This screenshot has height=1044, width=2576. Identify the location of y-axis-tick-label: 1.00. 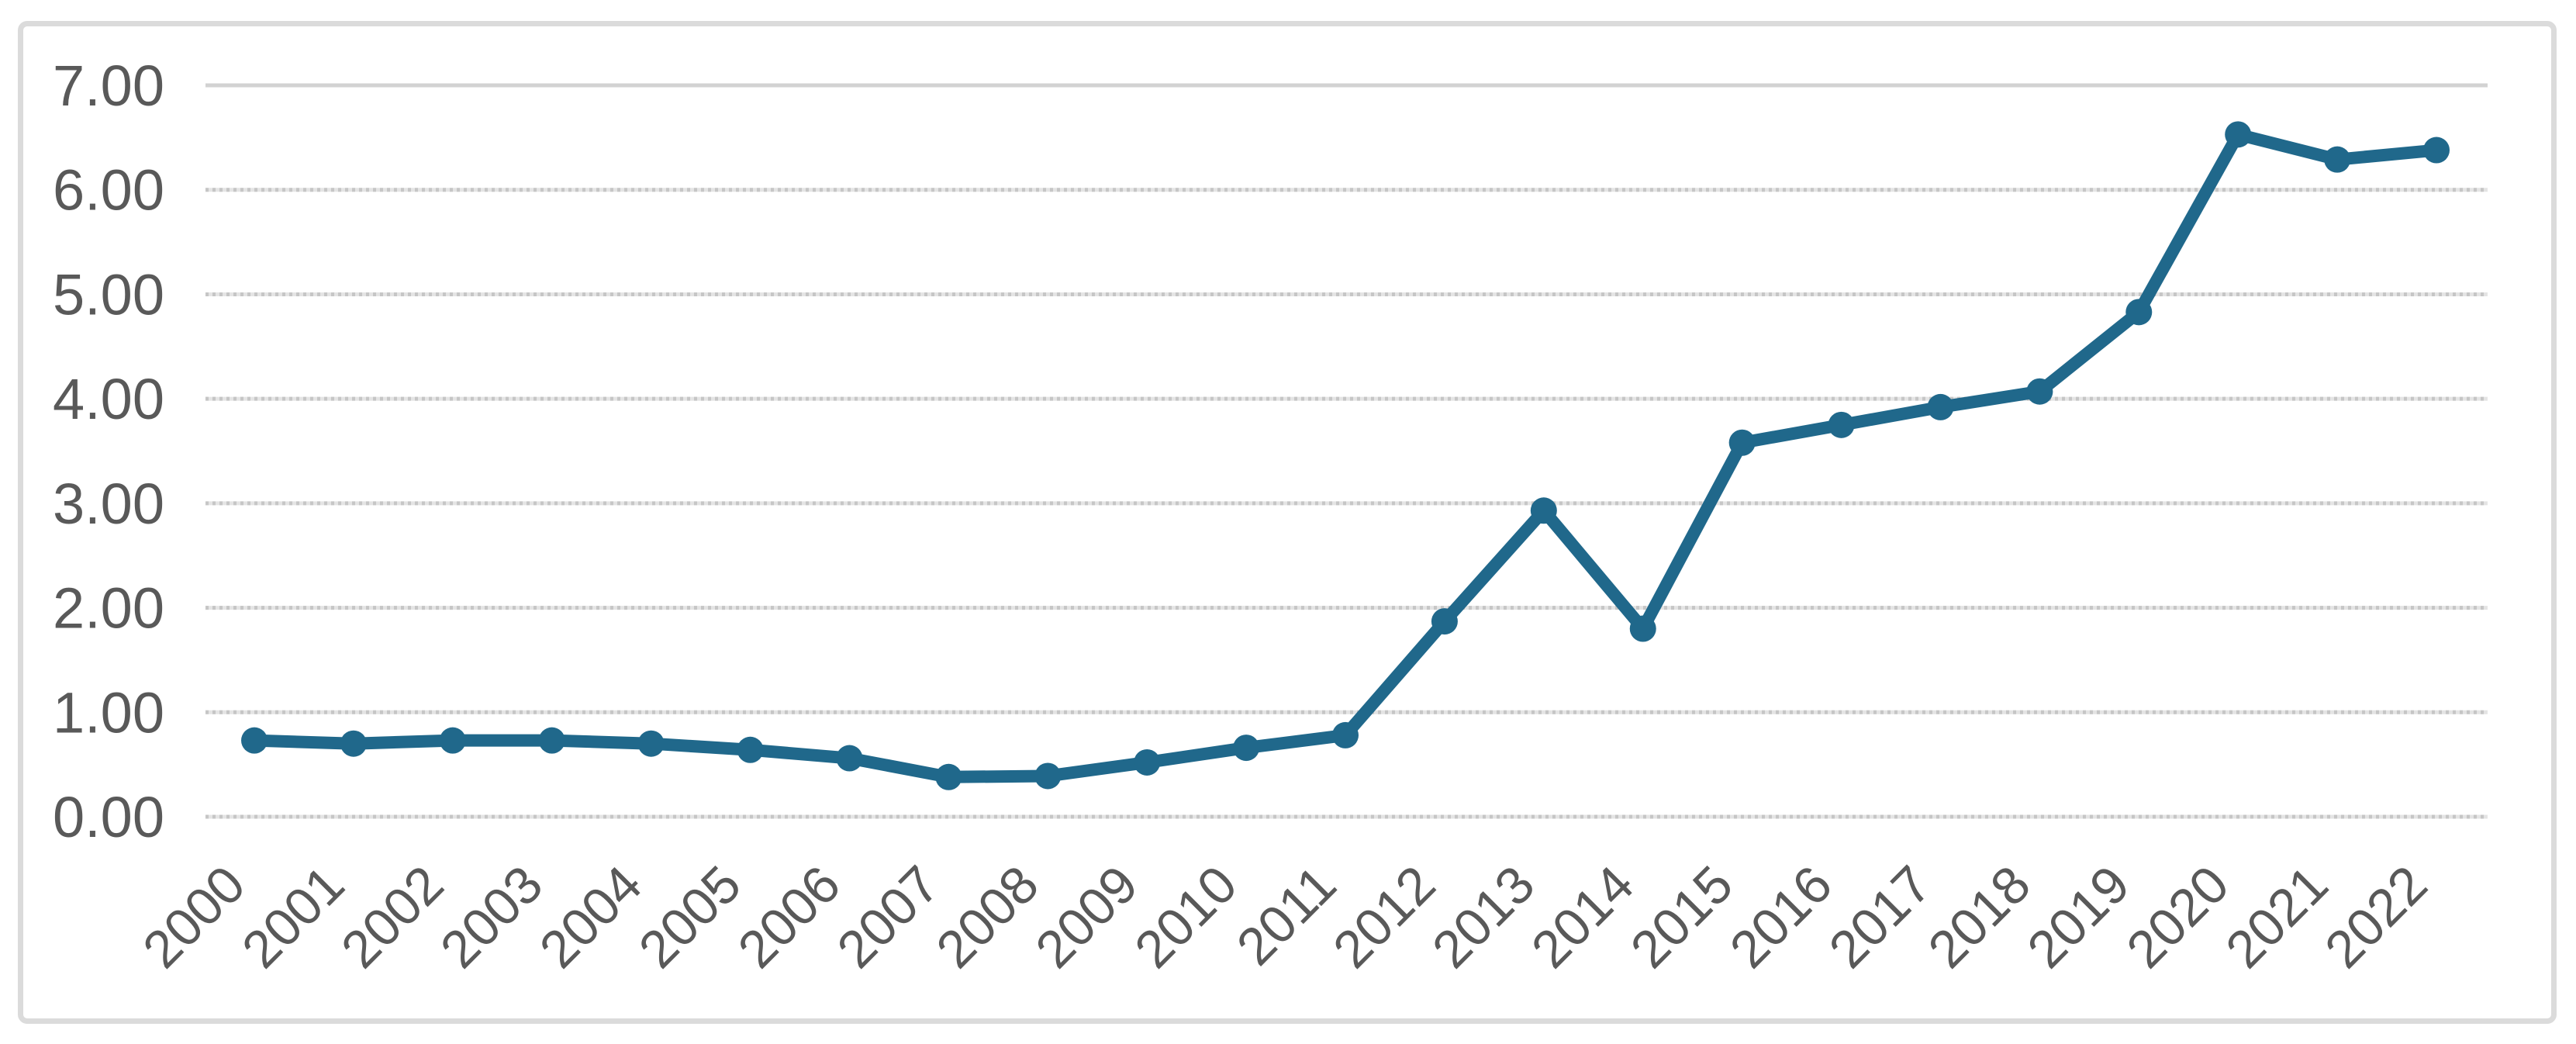
(108, 712).